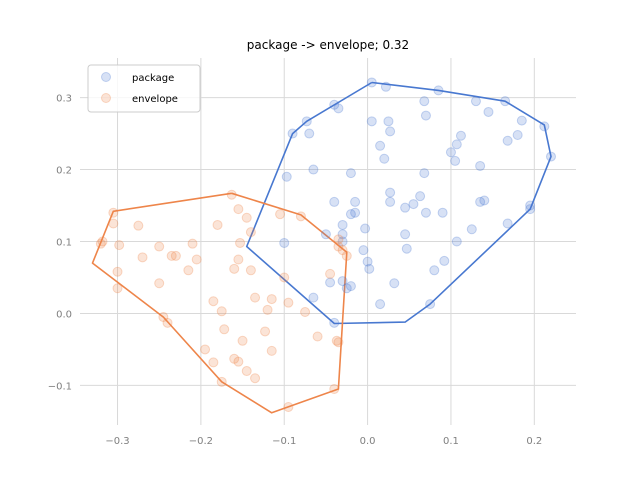  What do you see at coordinates (106, 77) in the screenshot?
I see `legend-marker-package` at bounding box center [106, 77].